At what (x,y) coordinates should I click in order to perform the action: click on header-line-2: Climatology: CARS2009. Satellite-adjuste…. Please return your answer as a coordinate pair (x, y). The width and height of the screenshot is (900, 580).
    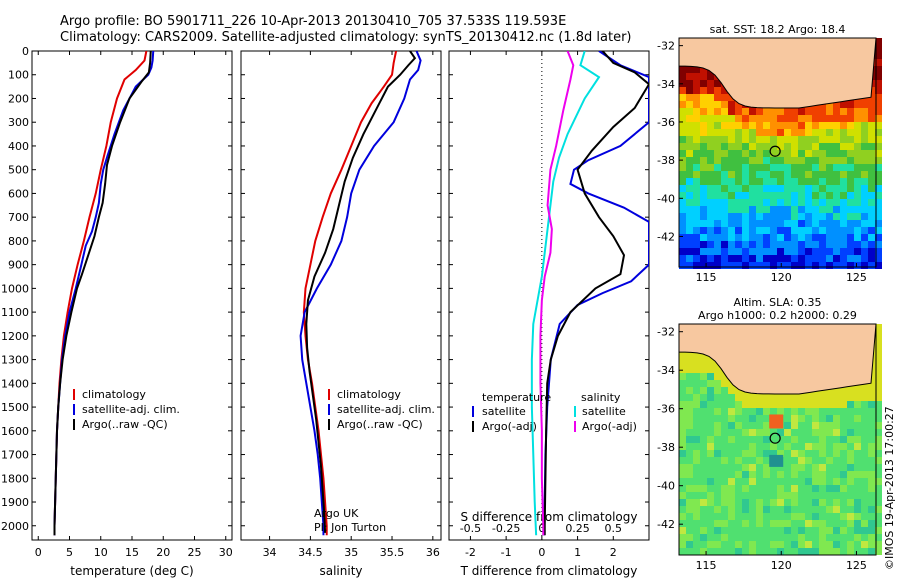
    Looking at the image, I should click on (346, 37).